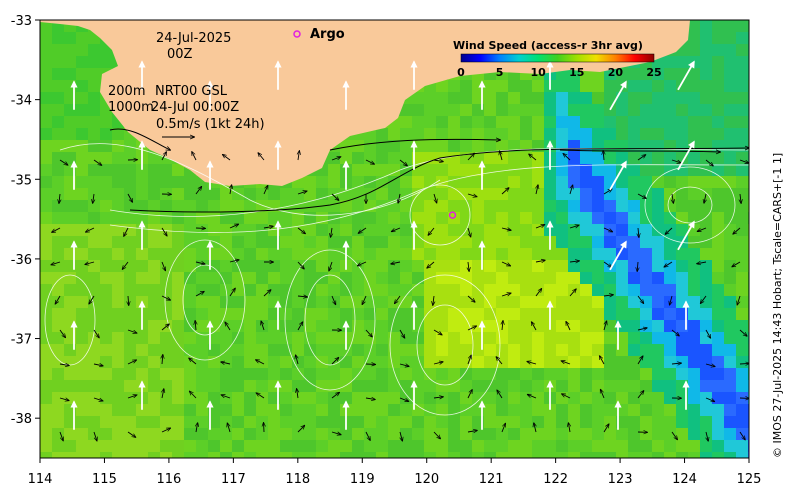  What do you see at coordinates (452, 215) in the screenshot?
I see `argo-float-marker` at bounding box center [452, 215].